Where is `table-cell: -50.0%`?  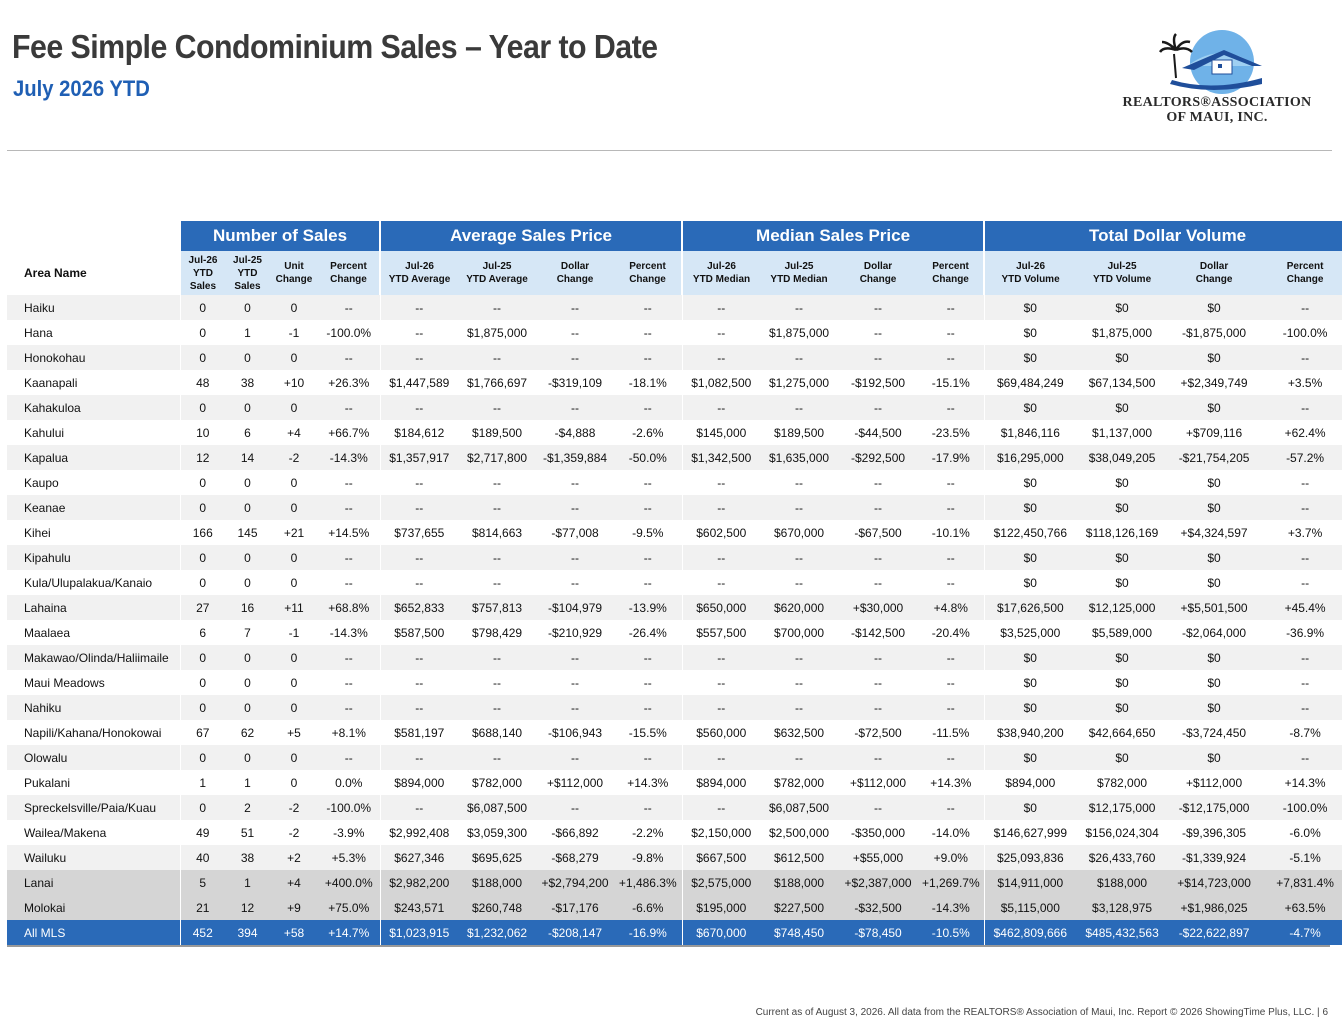
table-cell: -50.0% is located at coordinates (648, 457).